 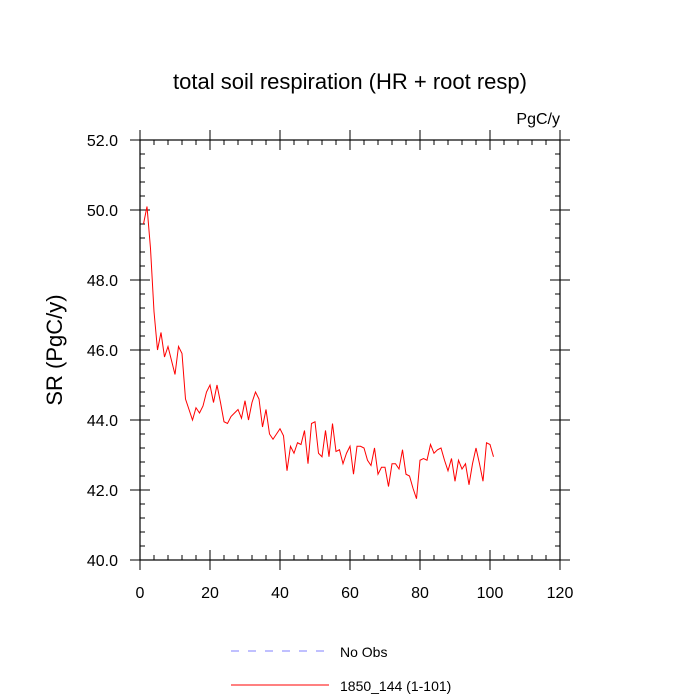 I want to click on y-axis-label: SR (PgC/y), so click(x=54, y=349).